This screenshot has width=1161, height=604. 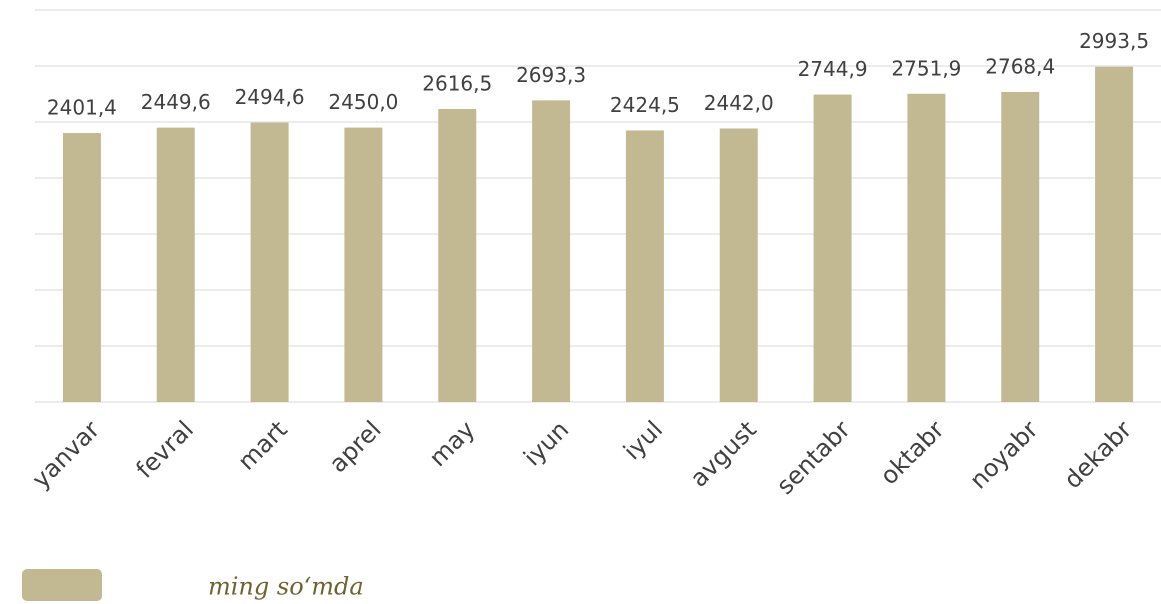 I want to click on data-label: 2616,5, so click(x=457, y=83).